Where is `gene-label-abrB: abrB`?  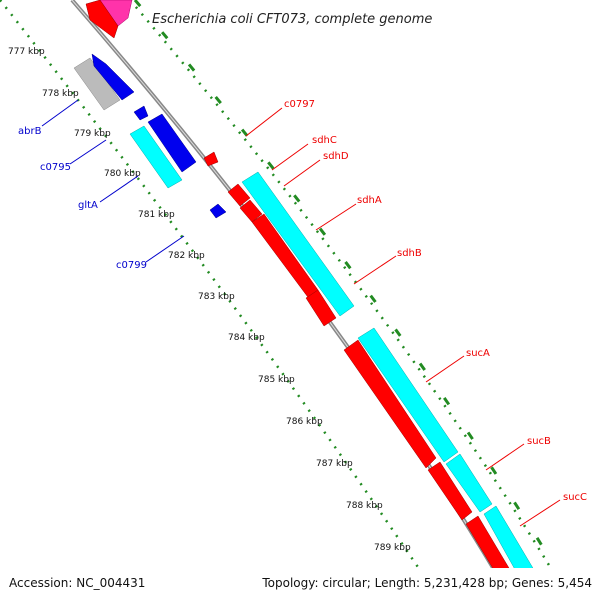 gene-label-abrB: abrB is located at coordinates (30, 131).